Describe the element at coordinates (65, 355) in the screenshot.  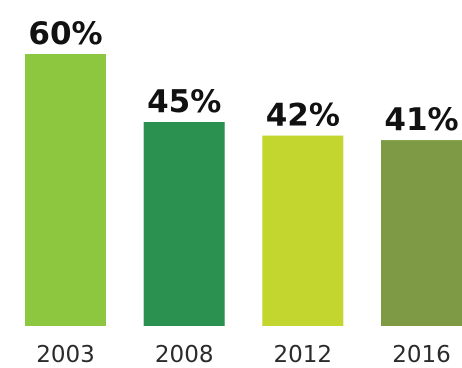
I see `x-tick-label-2003: 2003` at that location.